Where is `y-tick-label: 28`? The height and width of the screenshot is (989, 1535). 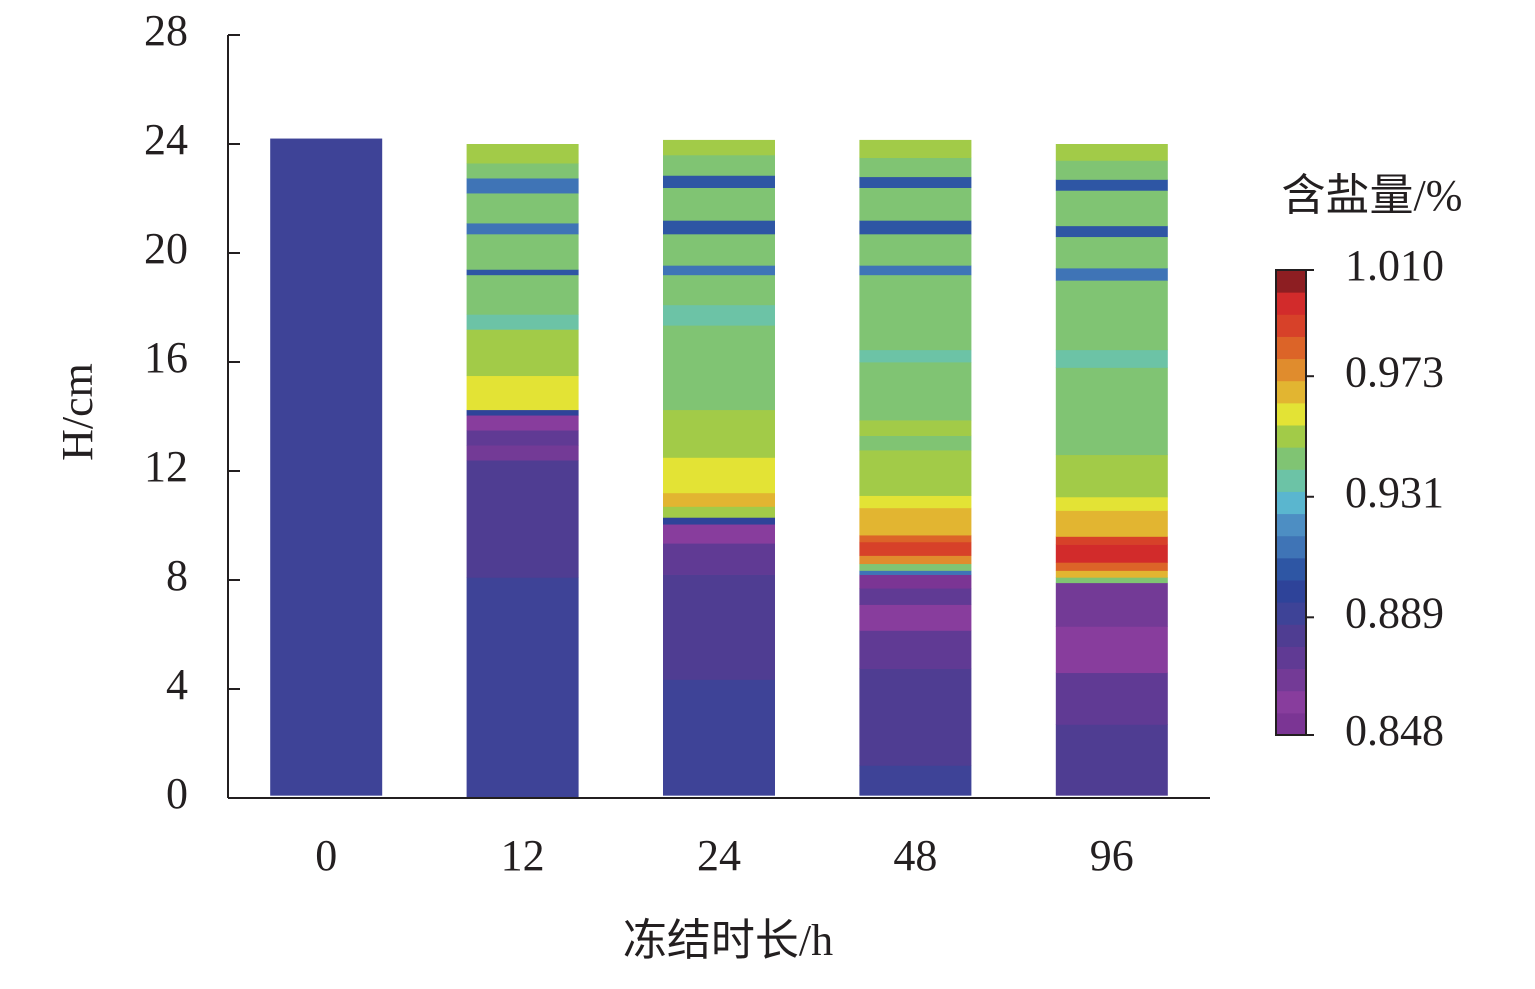
y-tick-label: 28 is located at coordinates (166, 30).